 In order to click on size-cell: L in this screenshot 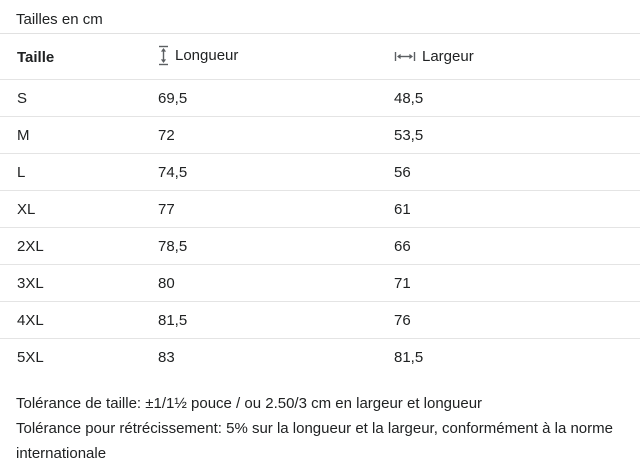, I will do `click(79, 172)`.